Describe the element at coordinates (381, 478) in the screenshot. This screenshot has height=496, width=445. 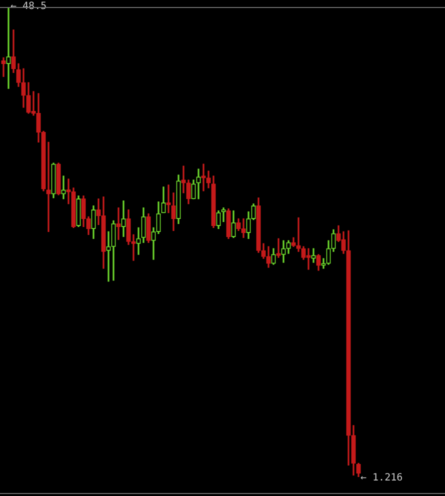
I see `annotation: ← 1.216` at that location.